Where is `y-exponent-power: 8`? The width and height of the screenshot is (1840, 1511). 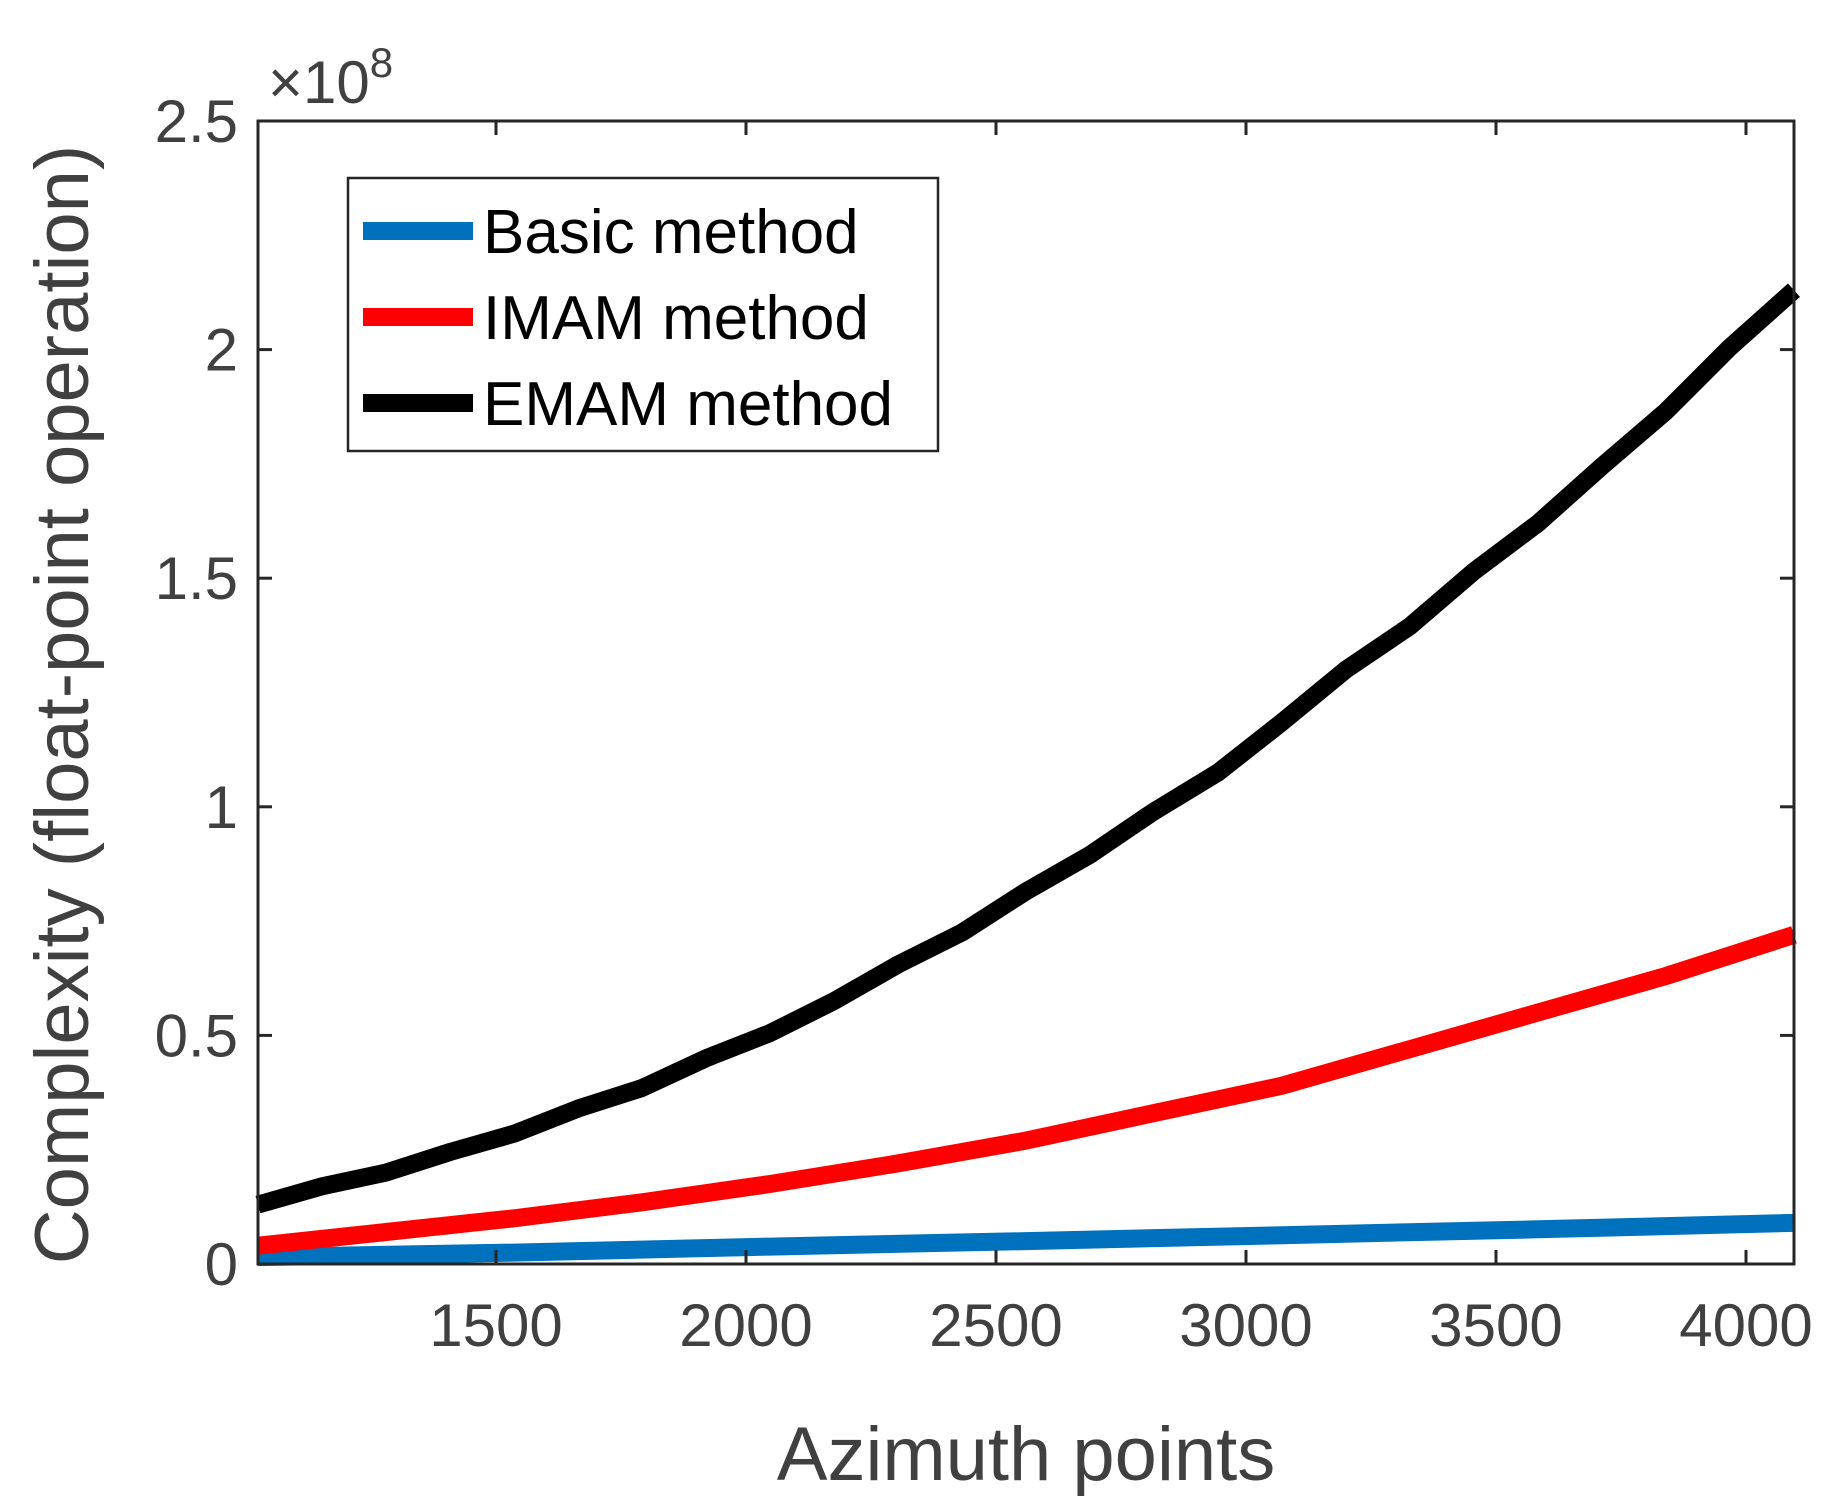
y-exponent-power: 8 is located at coordinates (381, 62).